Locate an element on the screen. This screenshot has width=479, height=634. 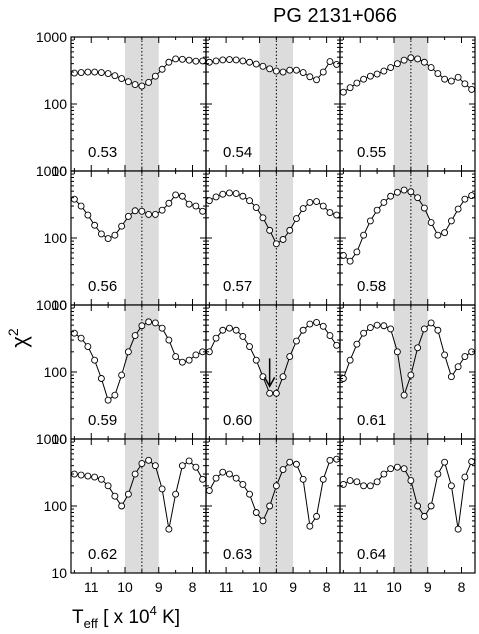
chart-title: PG 2131+066 is located at coordinates (335, 16).